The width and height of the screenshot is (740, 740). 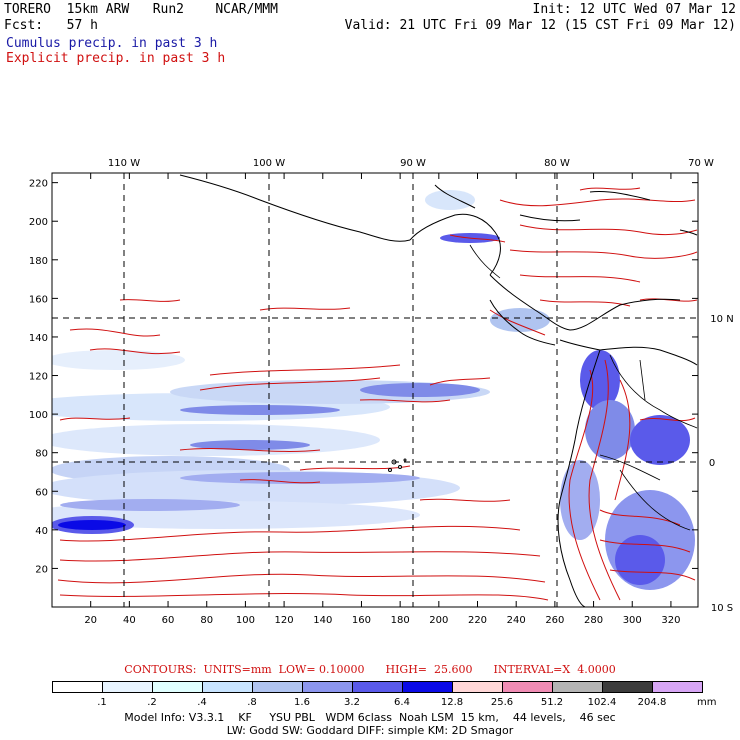 I want to click on colorbar-label: 6.4, so click(x=402, y=702).